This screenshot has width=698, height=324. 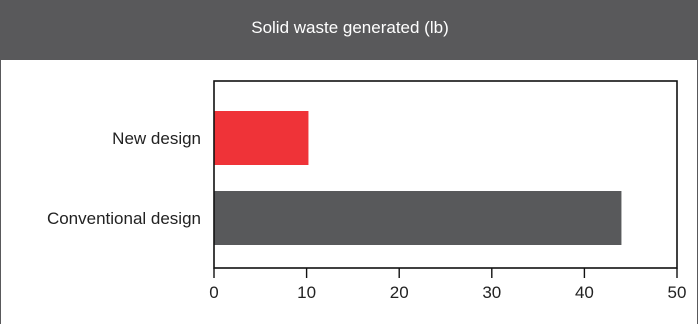 What do you see at coordinates (156, 138) in the screenshot?
I see `category-label: New design` at bounding box center [156, 138].